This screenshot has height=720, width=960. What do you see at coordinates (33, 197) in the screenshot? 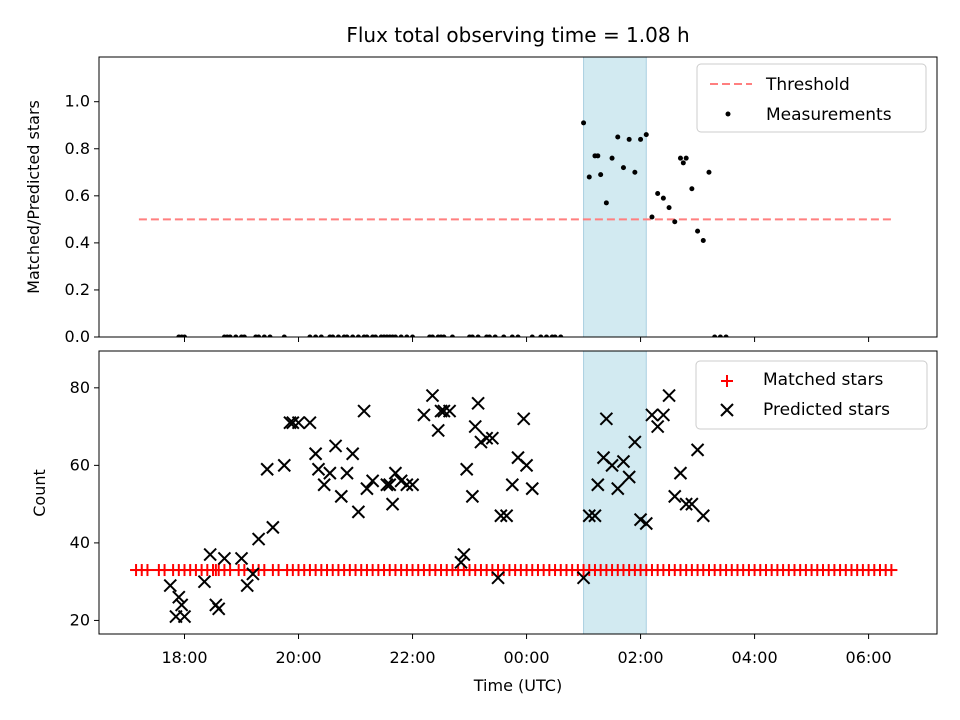
I see `top-y-axis-label: Matched/Predicted stars` at bounding box center [33, 197].